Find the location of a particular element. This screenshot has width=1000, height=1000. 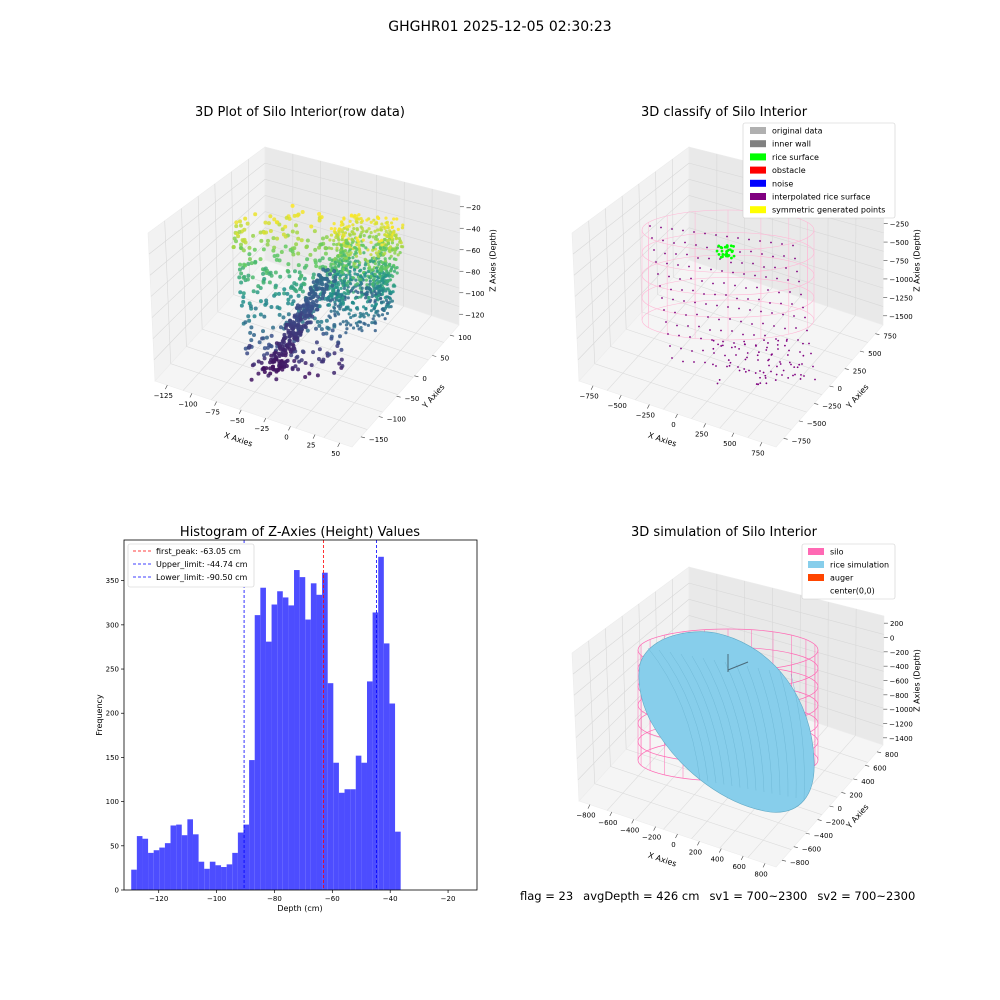

z-tick-label: −750 is located at coordinates (899, 262).